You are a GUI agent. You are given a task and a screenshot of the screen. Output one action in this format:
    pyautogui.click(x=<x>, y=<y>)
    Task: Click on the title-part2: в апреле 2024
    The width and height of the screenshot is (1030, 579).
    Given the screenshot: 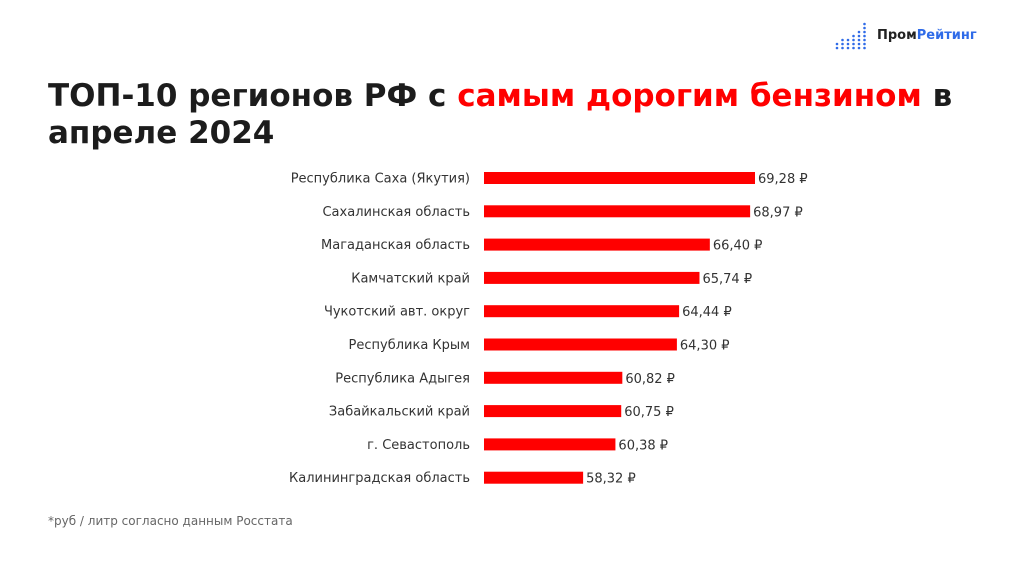 What is the action you would take?
    pyautogui.click(x=500, y=114)
    